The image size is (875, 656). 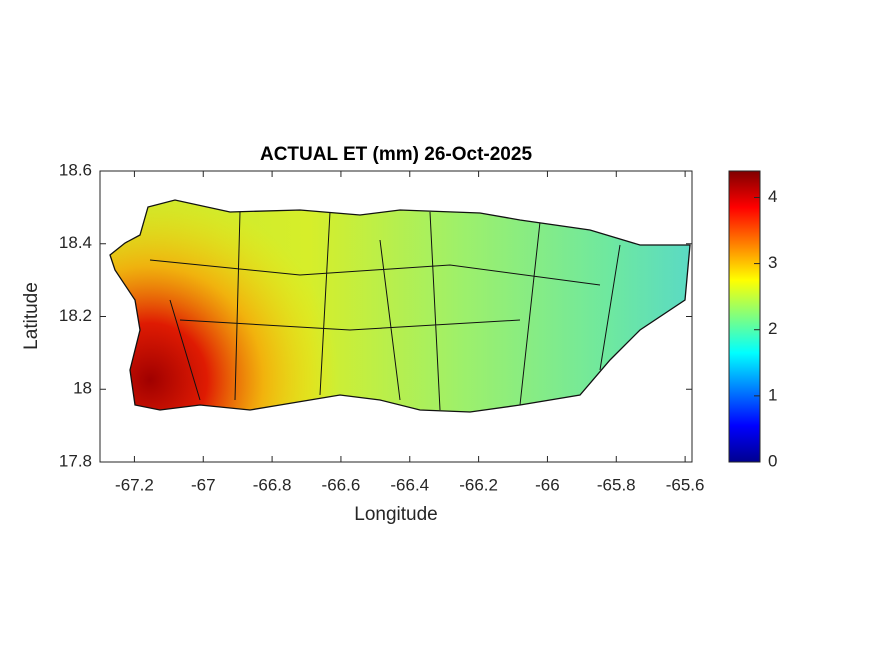 What do you see at coordinates (772, 196) in the screenshot?
I see `colorbar-tick-label: 4` at bounding box center [772, 196].